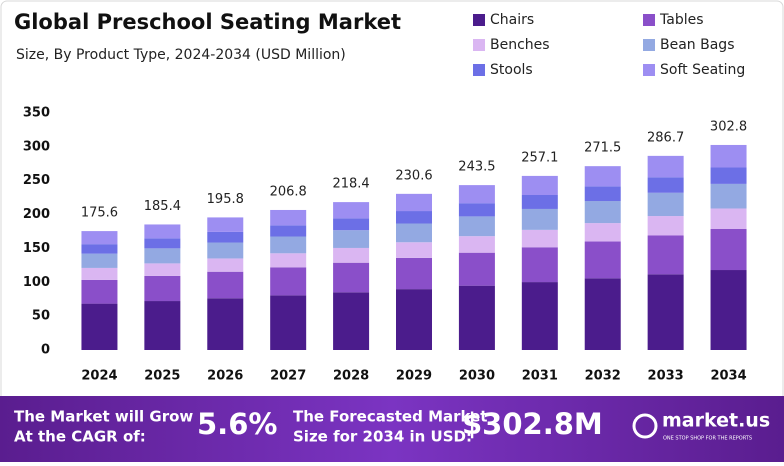 This screenshot has height=466, width=784. What do you see at coordinates (382, 437) in the screenshot?
I see `footer-text: Size for 2034 in USD:` at bounding box center [382, 437].